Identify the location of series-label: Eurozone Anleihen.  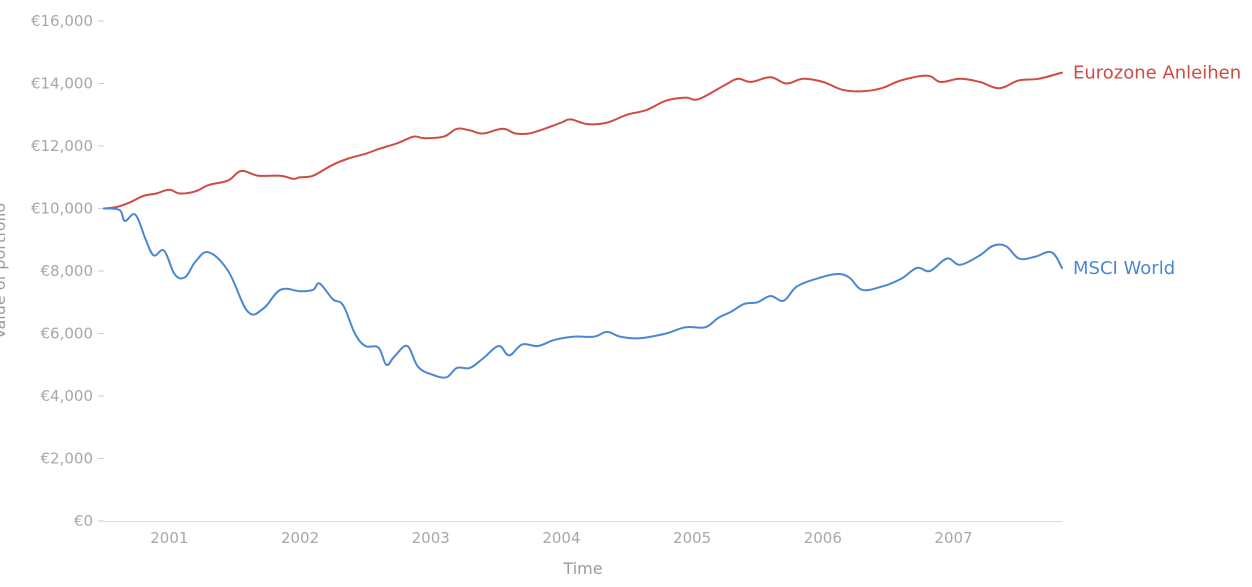
(1157, 73).